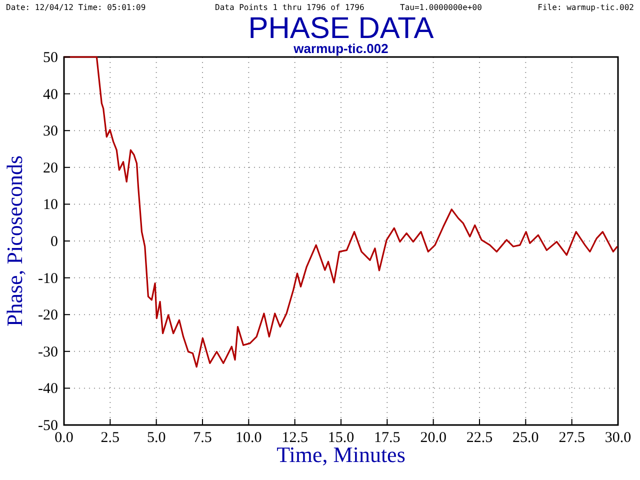  I want to click on y-tick-label: -40, so click(48, 389).